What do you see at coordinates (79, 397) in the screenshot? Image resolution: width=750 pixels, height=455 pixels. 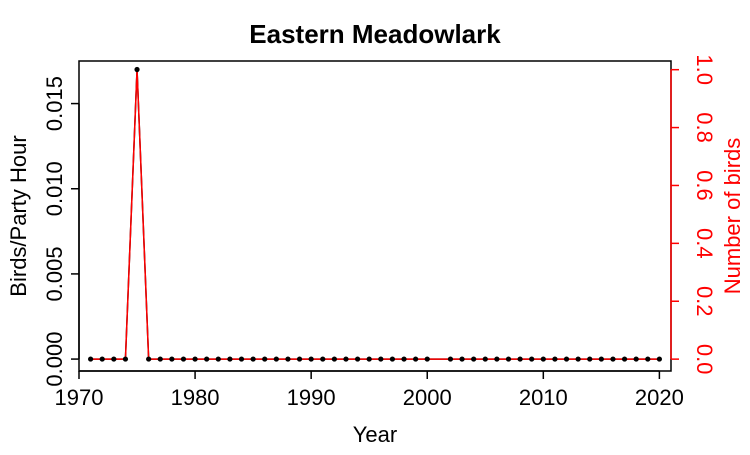 I see `x-tick-label: 1970` at bounding box center [79, 397].